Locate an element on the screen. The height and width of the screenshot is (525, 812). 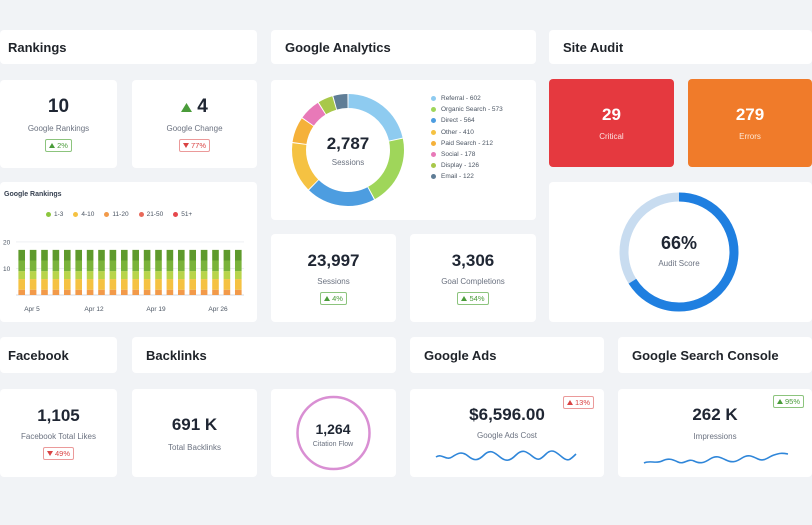
google-change-card: 4 Google Change 77% is located at coordinates (194, 124).